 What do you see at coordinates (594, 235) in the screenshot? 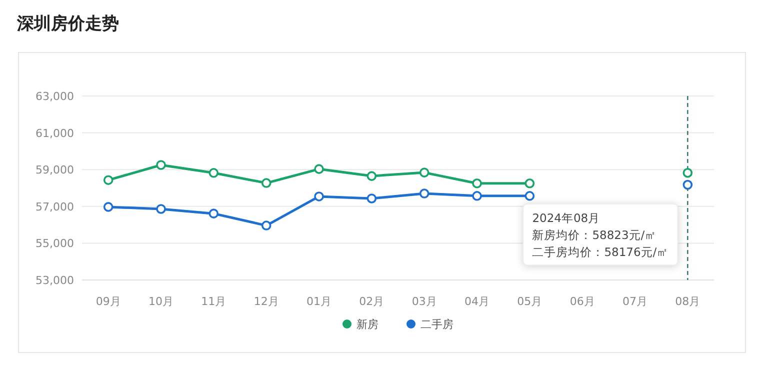
I see `annotation: 新房均价：58823元/㎡` at bounding box center [594, 235].